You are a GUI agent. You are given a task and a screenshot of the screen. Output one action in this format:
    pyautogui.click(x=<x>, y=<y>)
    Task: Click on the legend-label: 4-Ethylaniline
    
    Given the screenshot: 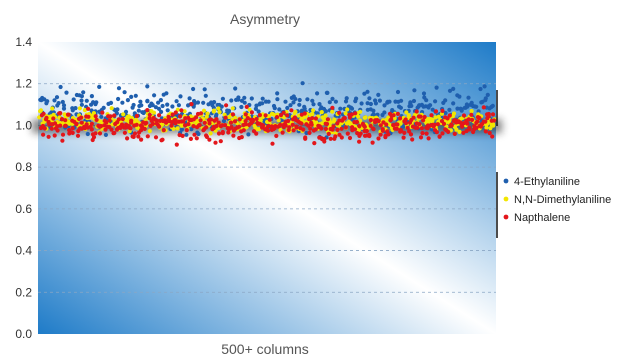 What is the action you would take?
    pyautogui.click(x=547, y=182)
    